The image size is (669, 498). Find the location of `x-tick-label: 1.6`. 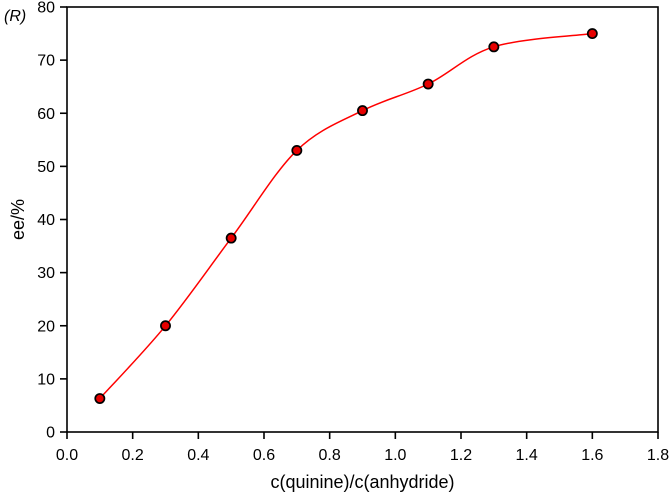

x-tick-label: 1.6 is located at coordinates (592, 455).